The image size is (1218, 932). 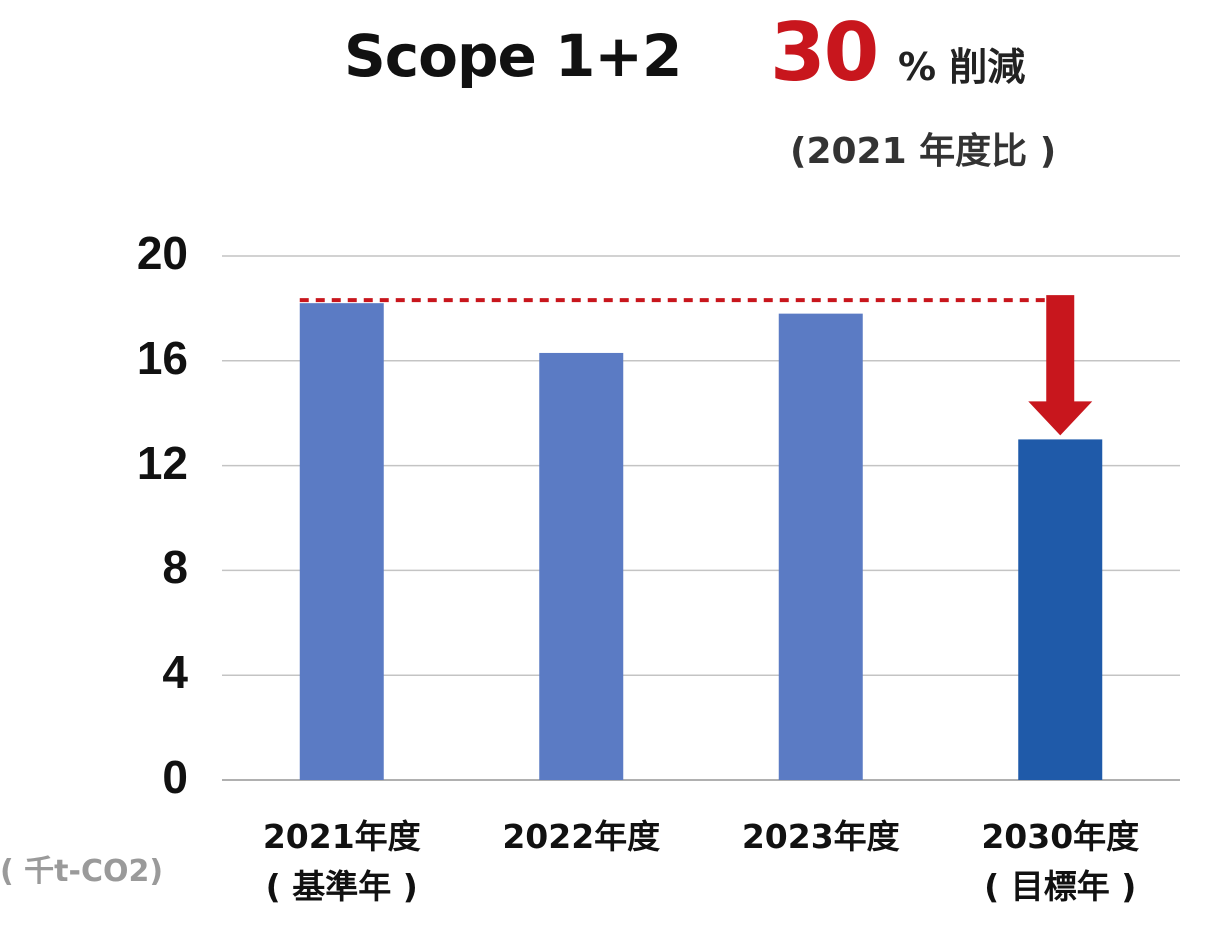 What do you see at coordinates (82, 871) in the screenshot?
I see `unit-label: ( 千t-CO2)` at bounding box center [82, 871].